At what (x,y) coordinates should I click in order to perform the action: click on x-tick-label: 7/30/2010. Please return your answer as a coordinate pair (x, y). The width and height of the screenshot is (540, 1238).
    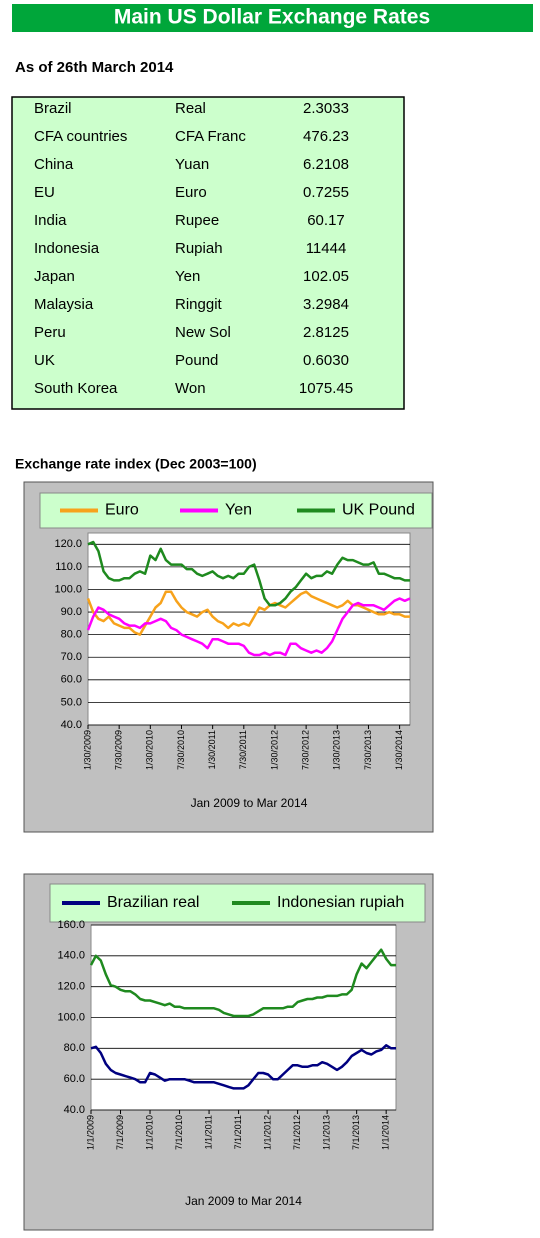
    Looking at the image, I should click on (181, 750).